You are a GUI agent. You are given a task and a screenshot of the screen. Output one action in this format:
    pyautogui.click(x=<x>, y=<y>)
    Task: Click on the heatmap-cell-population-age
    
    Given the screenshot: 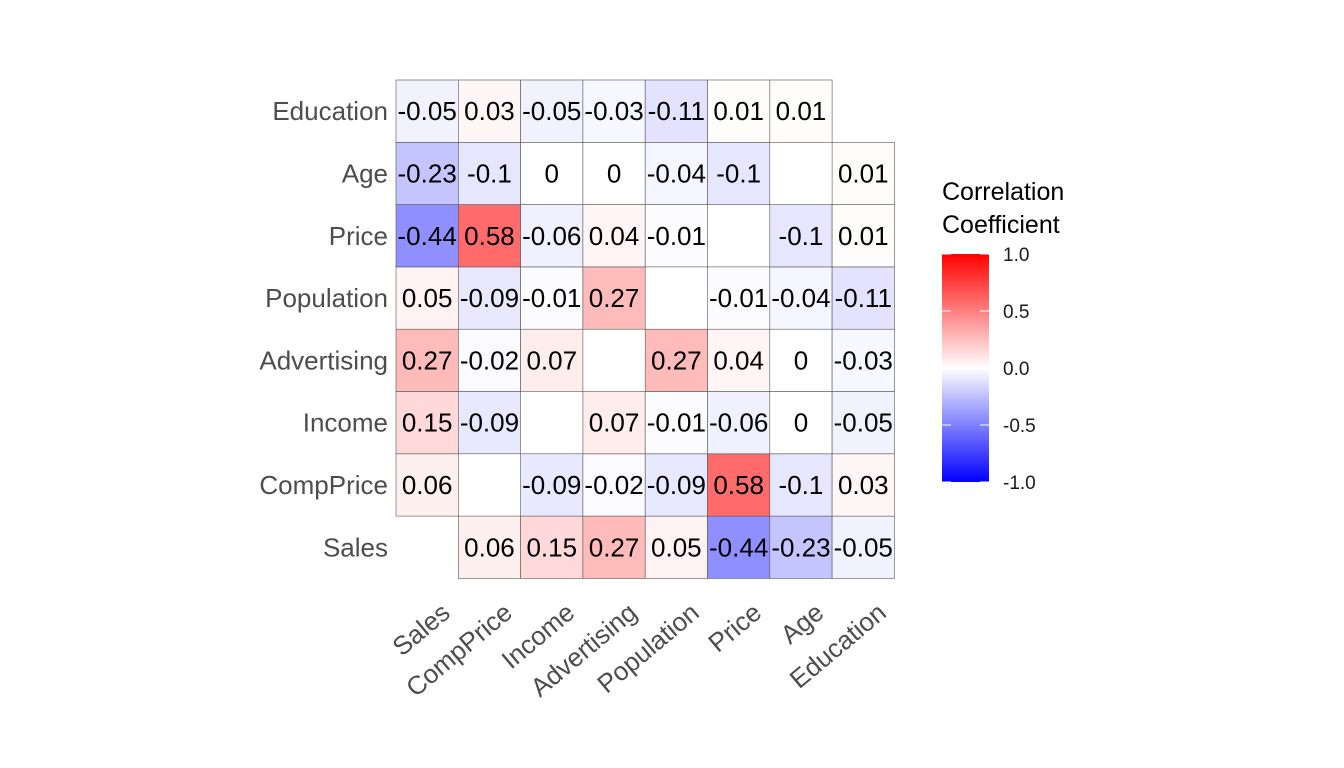 What is the action you would take?
    pyautogui.click(x=676, y=173)
    